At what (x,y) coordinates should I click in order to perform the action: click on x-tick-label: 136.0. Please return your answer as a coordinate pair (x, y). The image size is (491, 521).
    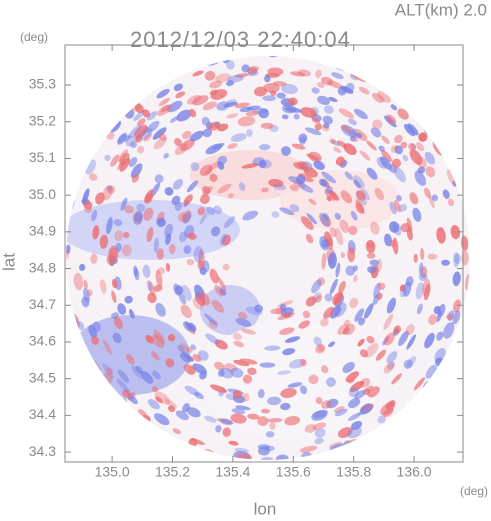
    Looking at the image, I should click on (414, 472).